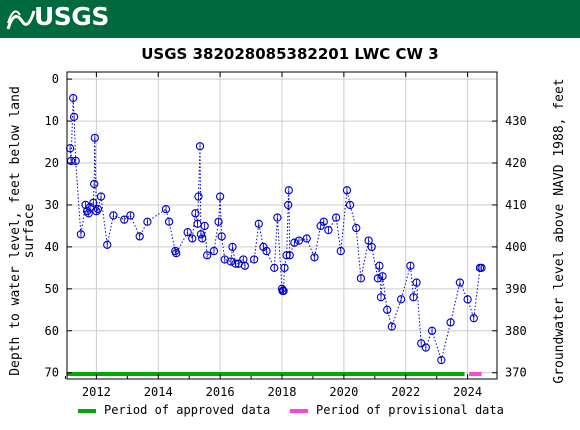 This screenshot has width=580, height=430. I want to click on y-right-tick-label: 410, so click(516, 205).